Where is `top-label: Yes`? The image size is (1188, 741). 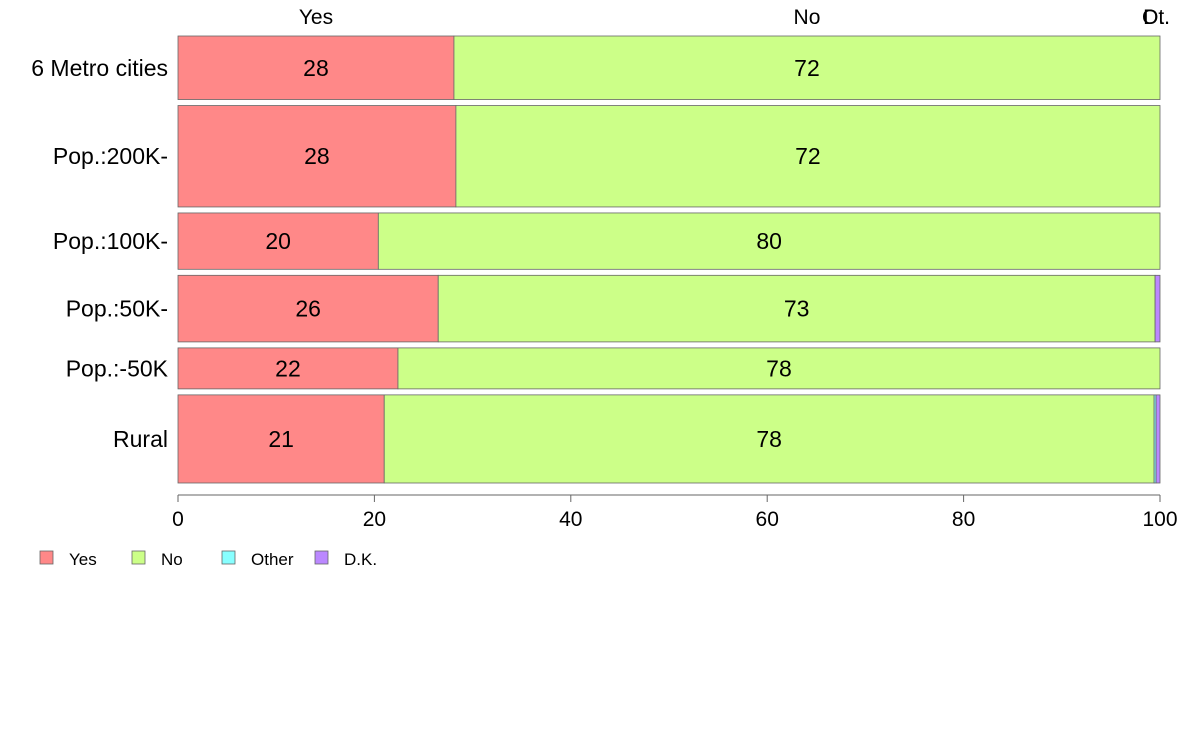 top-label: Yes is located at coordinates (316, 17).